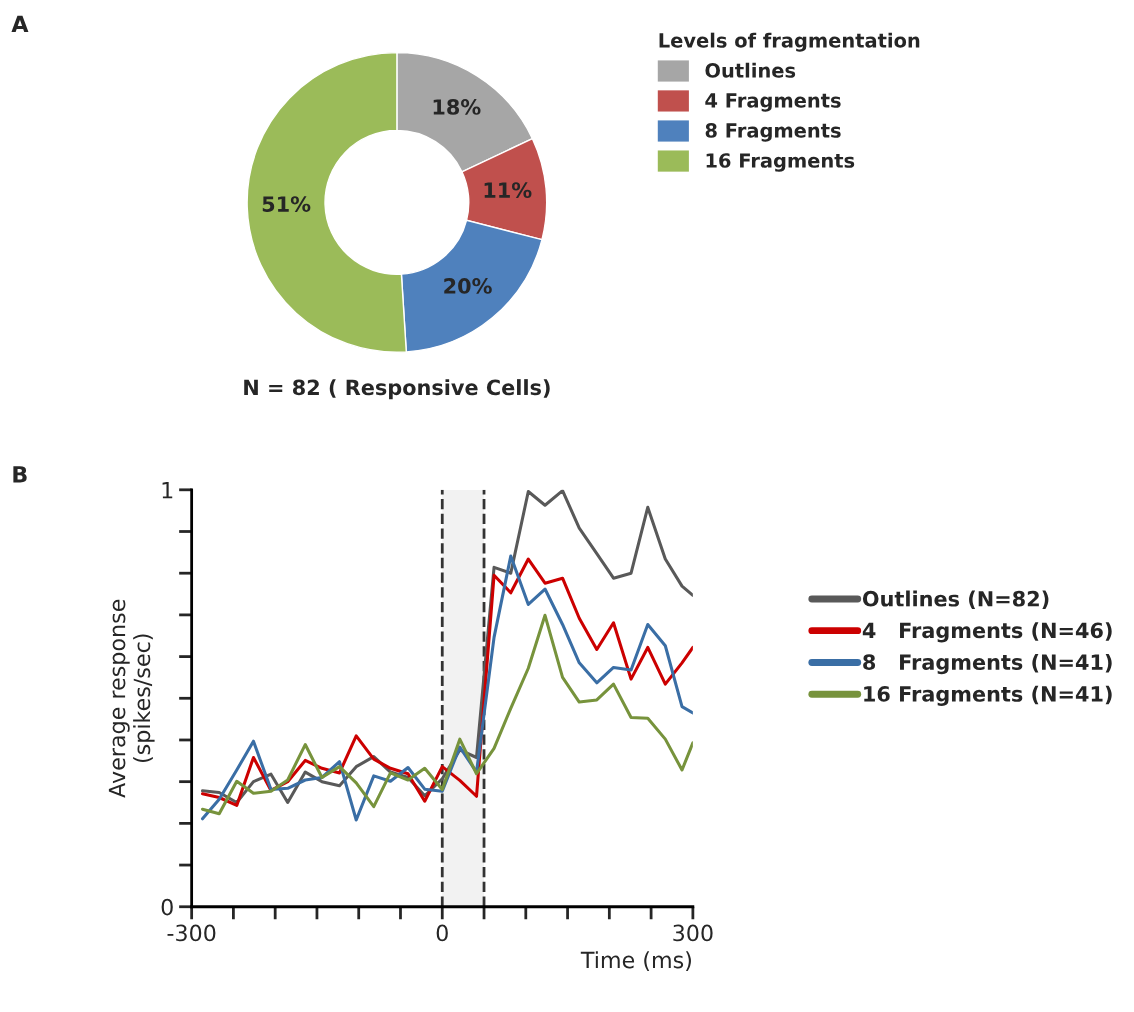 This screenshot has height=1012, width=1134. I want to click on text: N = 82 ( Responsive Cells), so click(397, 389).